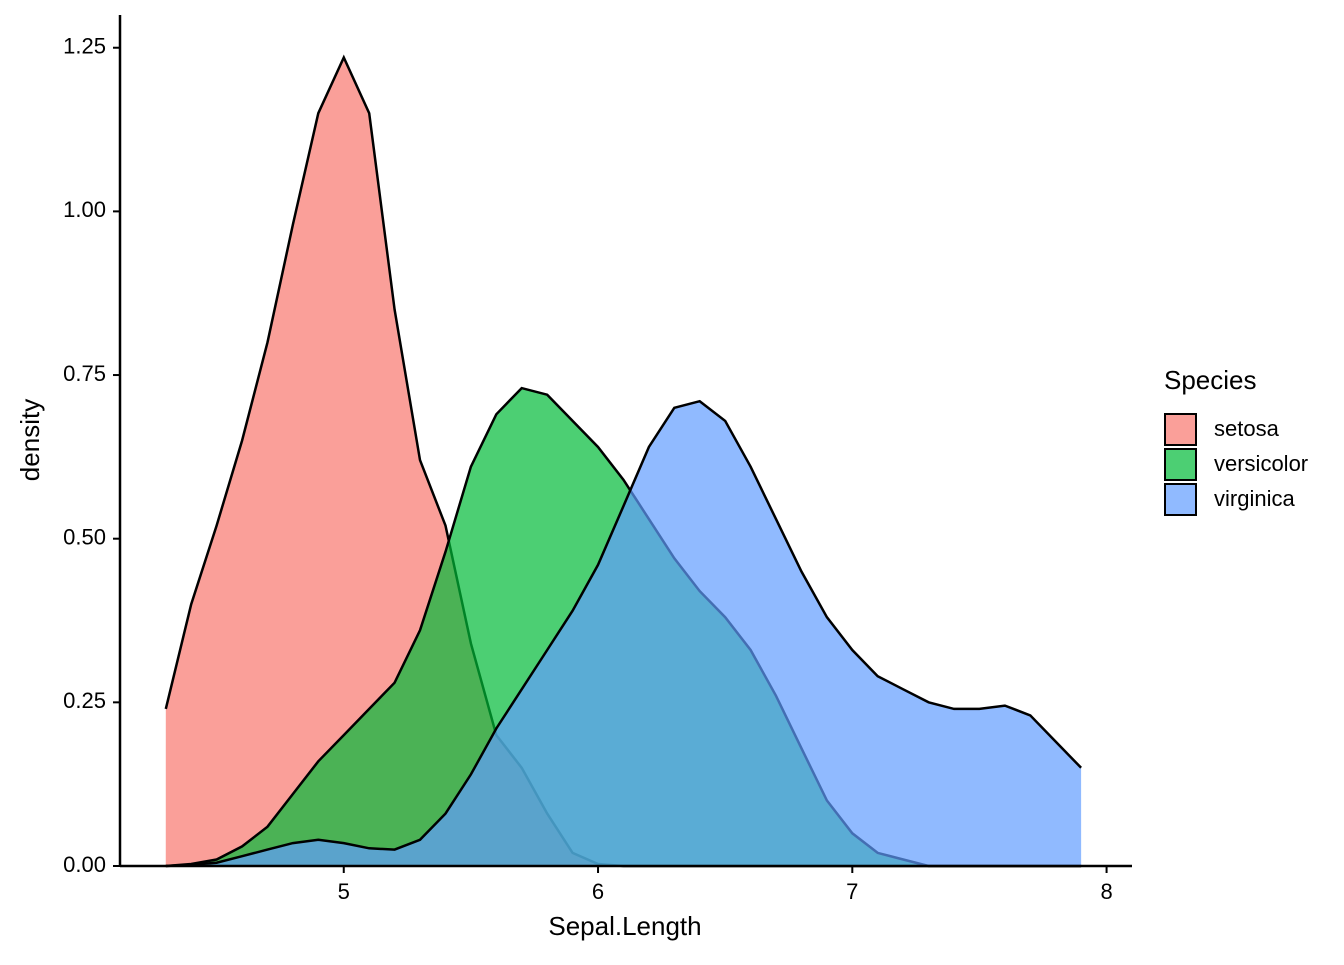 This screenshot has width=1344, height=965. Describe the element at coordinates (1261, 463) in the screenshot. I see `legend-label: versicolor` at that location.